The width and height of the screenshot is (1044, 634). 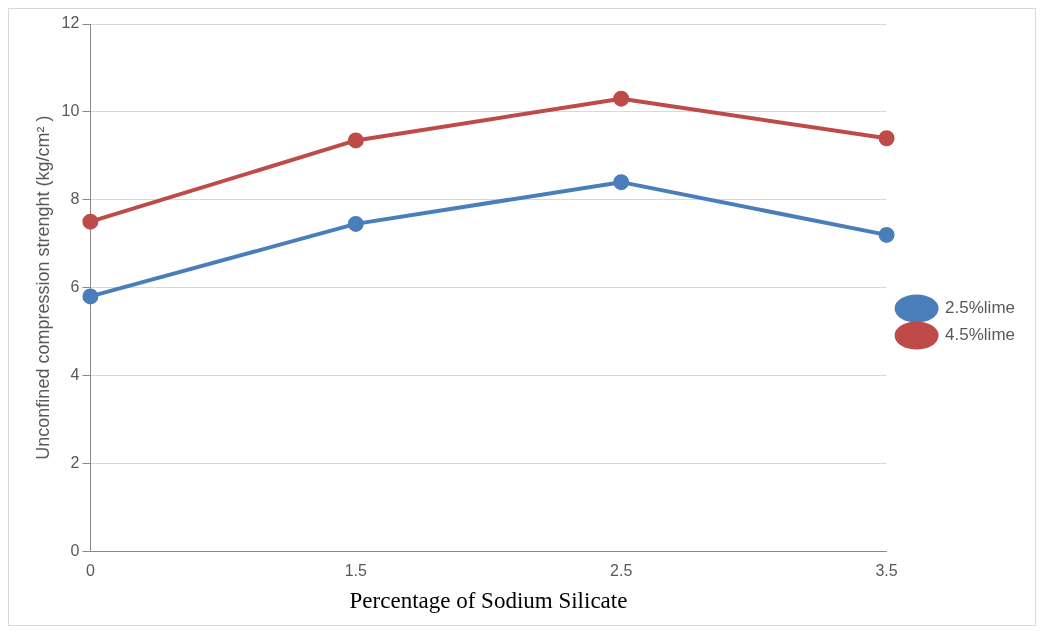 What do you see at coordinates (980, 335) in the screenshot?
I see `legend-label: 4.5%lime` at bounding box center [980, 335].